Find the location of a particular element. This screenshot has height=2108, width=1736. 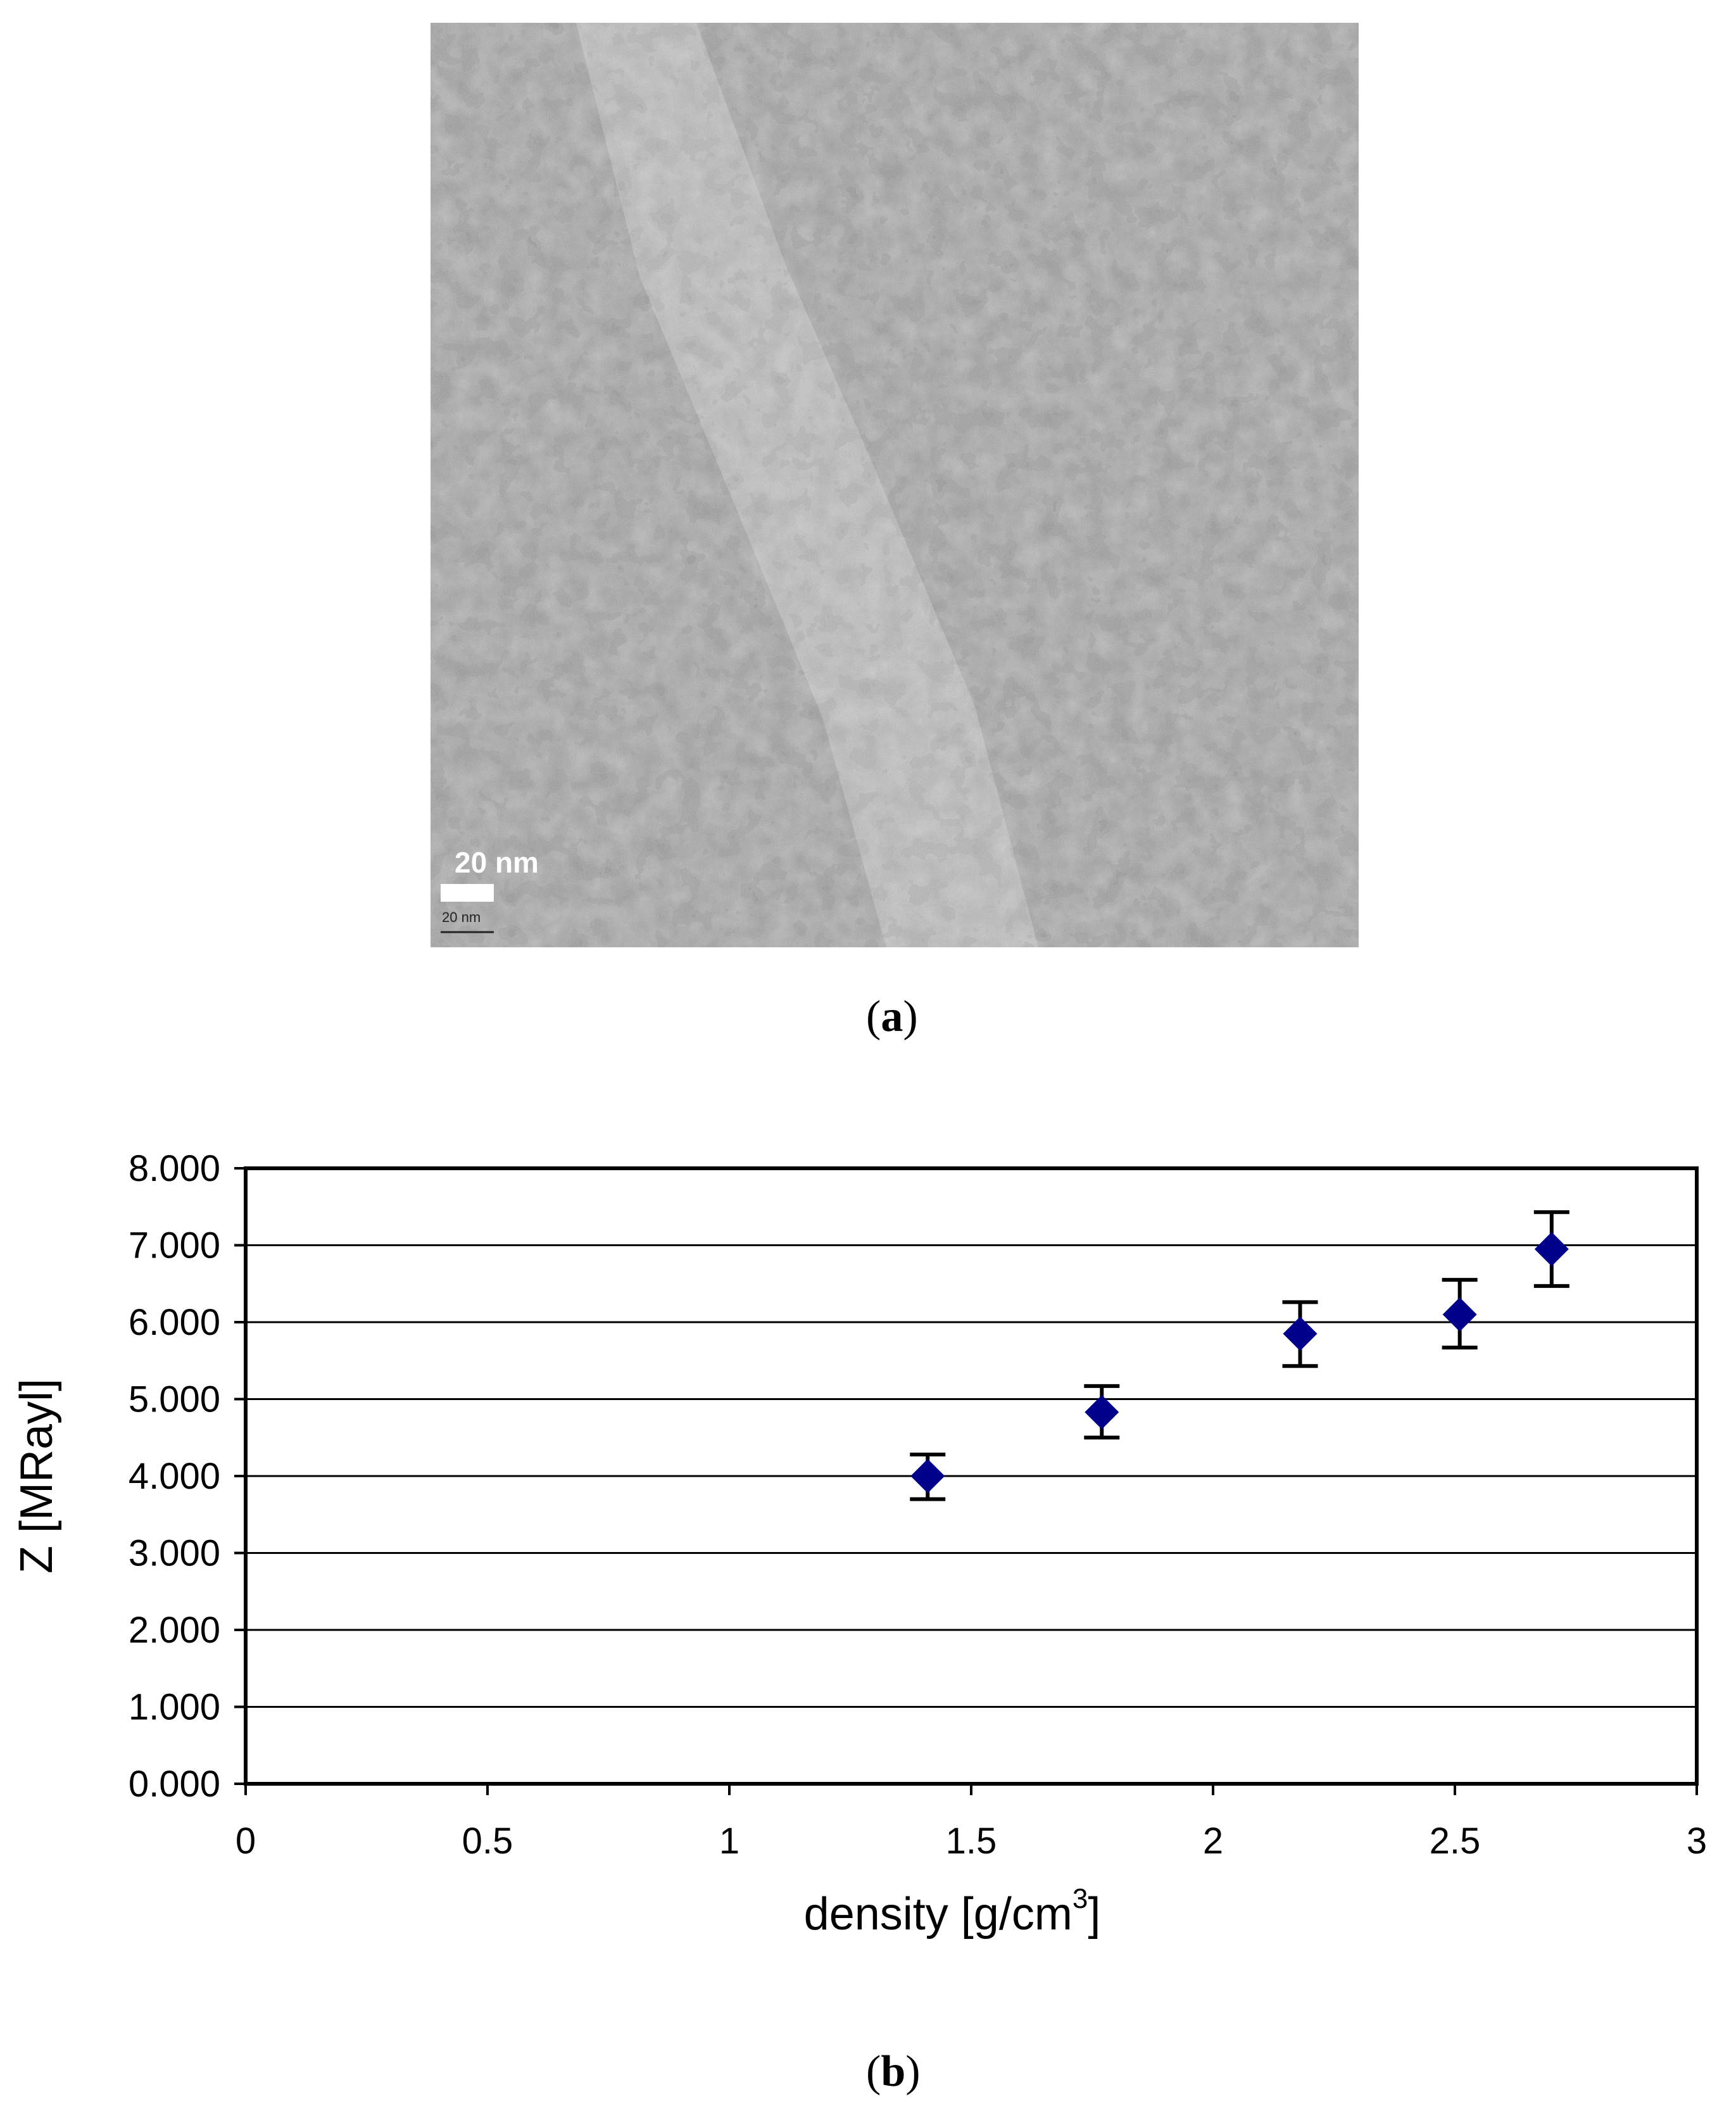

y-tick-label: 7.000 is located at coordinates (174, 1245).